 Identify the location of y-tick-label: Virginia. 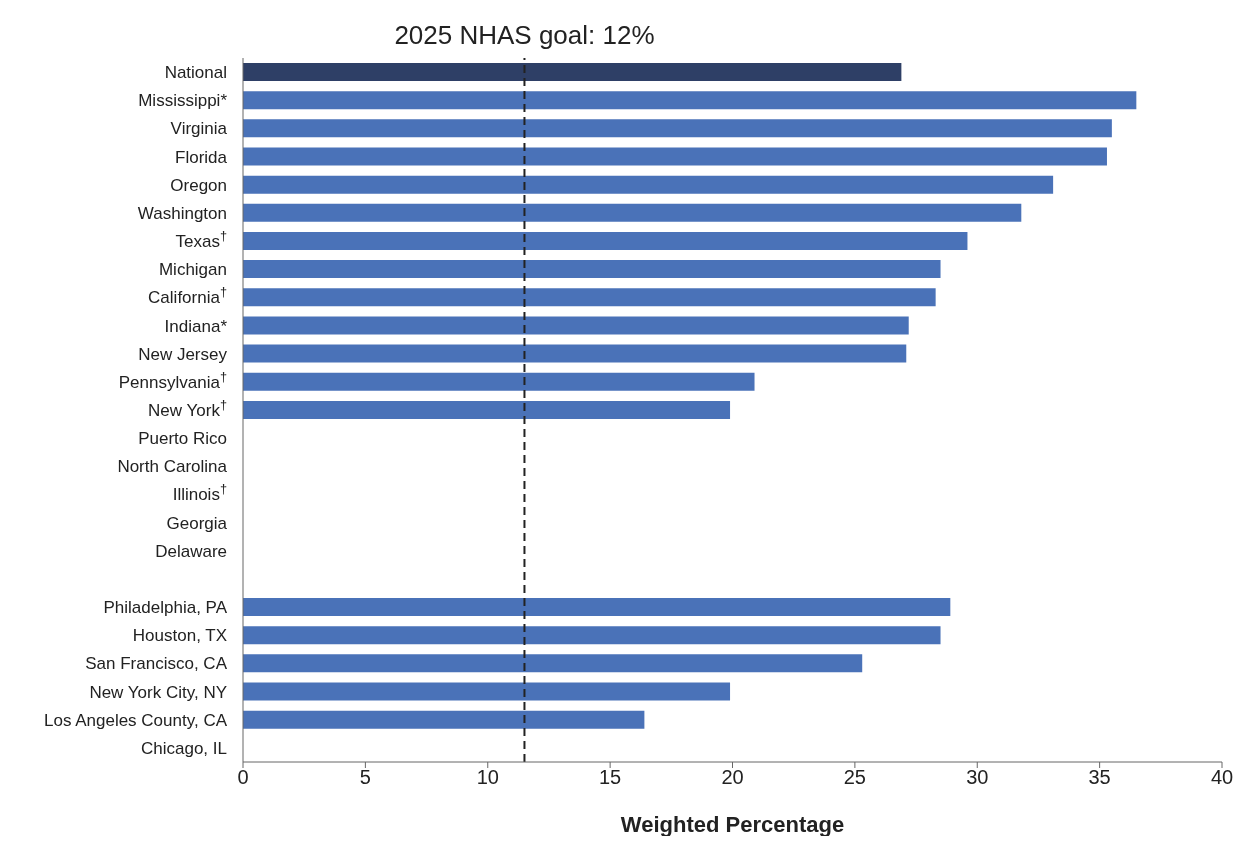
(199, 129).